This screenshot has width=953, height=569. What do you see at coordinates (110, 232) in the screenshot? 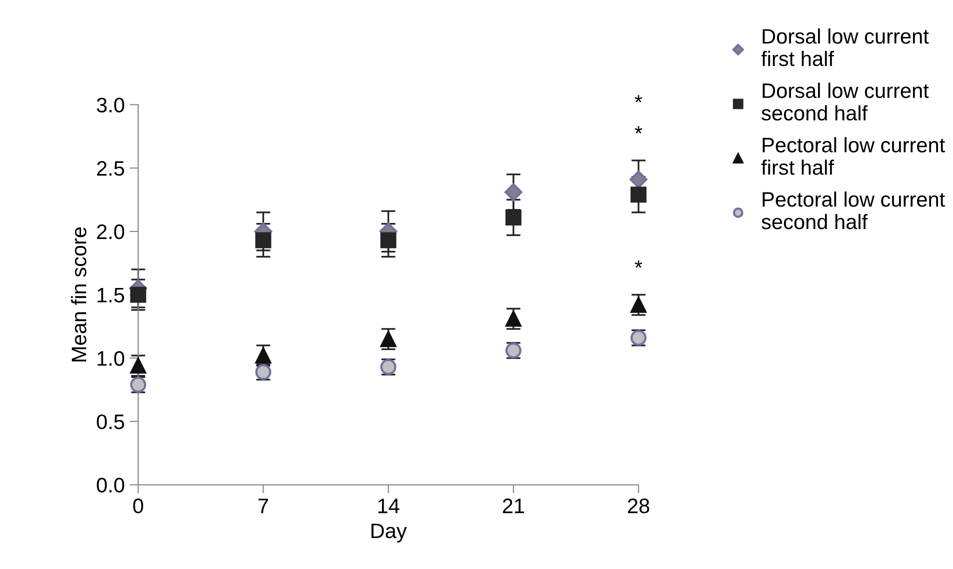
I see `y-tick-label: 2.0` at bounding box center [110, 232].